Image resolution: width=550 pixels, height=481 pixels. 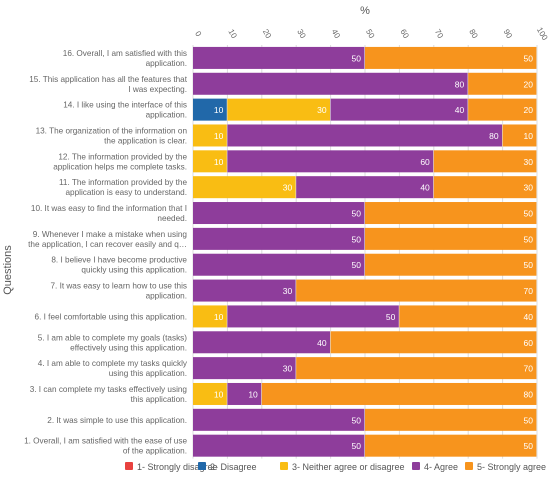 What do you see at coordinates (511, 467) in the screenshot?
I see `legend-label: 5- Strongly agree` at bounding box center [511, 467].